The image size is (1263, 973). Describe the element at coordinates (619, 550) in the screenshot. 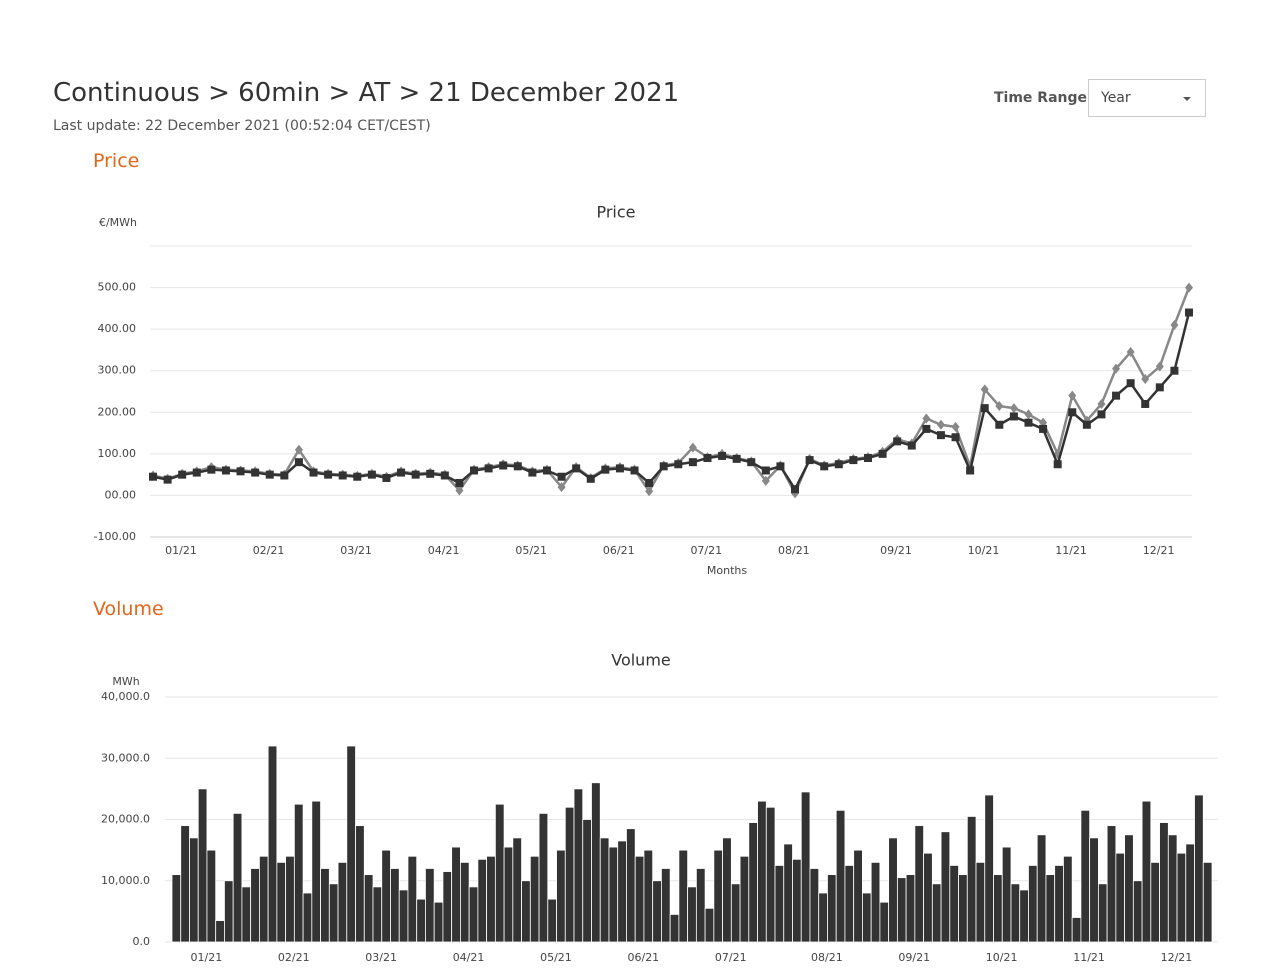

I see `x-tick-label: 06/21` at that location.